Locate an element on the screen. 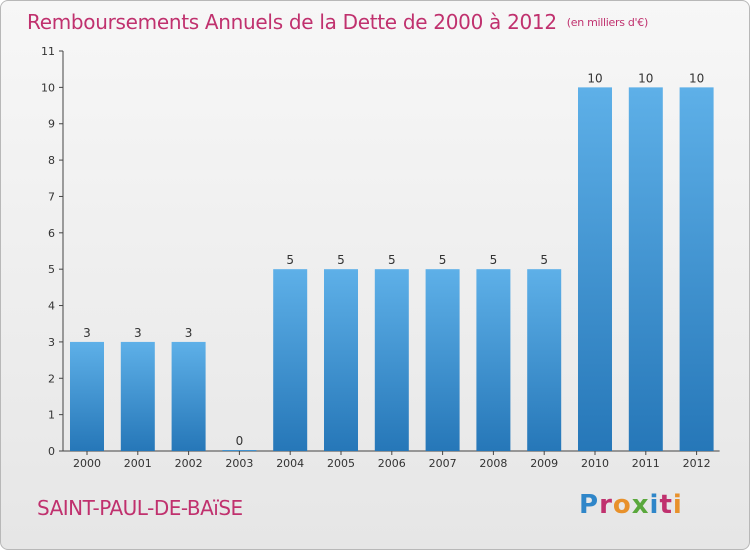 This screenshot has width=750, height=550. x-tick-label: 2004 is located at coordinates (290, 463).